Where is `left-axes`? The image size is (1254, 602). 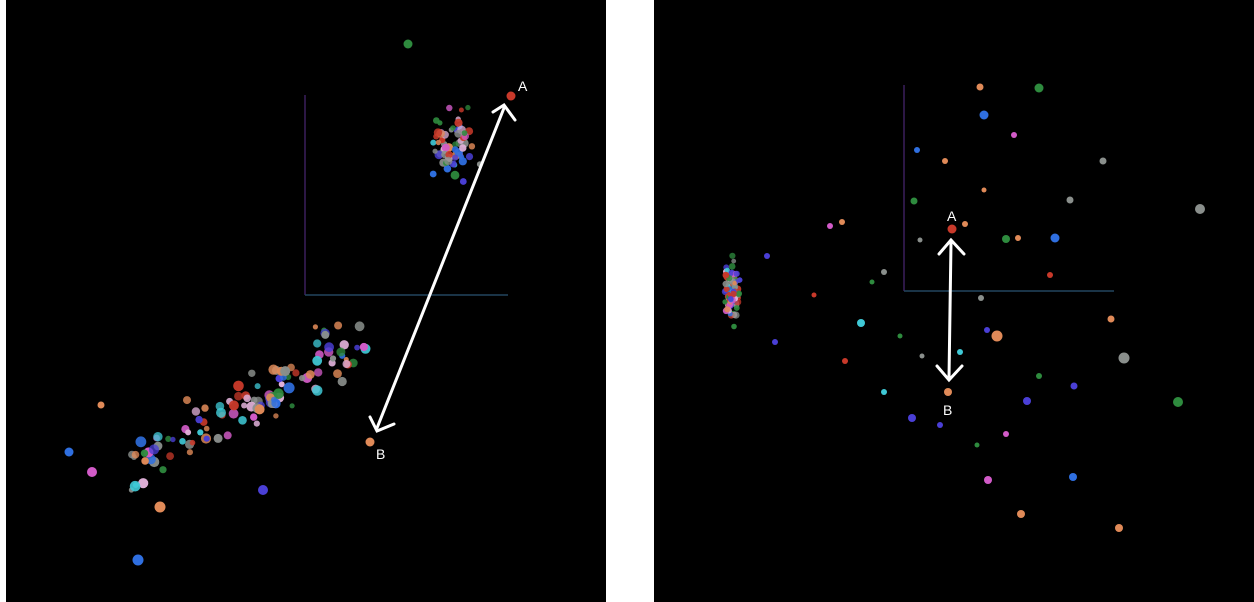
left-axes is located at coordinates (406, 195).